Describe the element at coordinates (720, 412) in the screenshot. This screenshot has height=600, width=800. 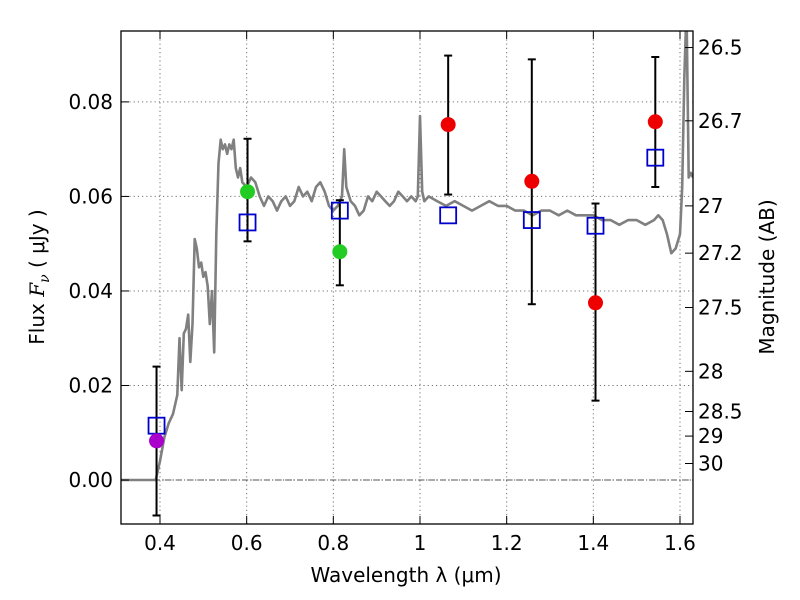
I see `mag-tick-label: 28.5` at that location.